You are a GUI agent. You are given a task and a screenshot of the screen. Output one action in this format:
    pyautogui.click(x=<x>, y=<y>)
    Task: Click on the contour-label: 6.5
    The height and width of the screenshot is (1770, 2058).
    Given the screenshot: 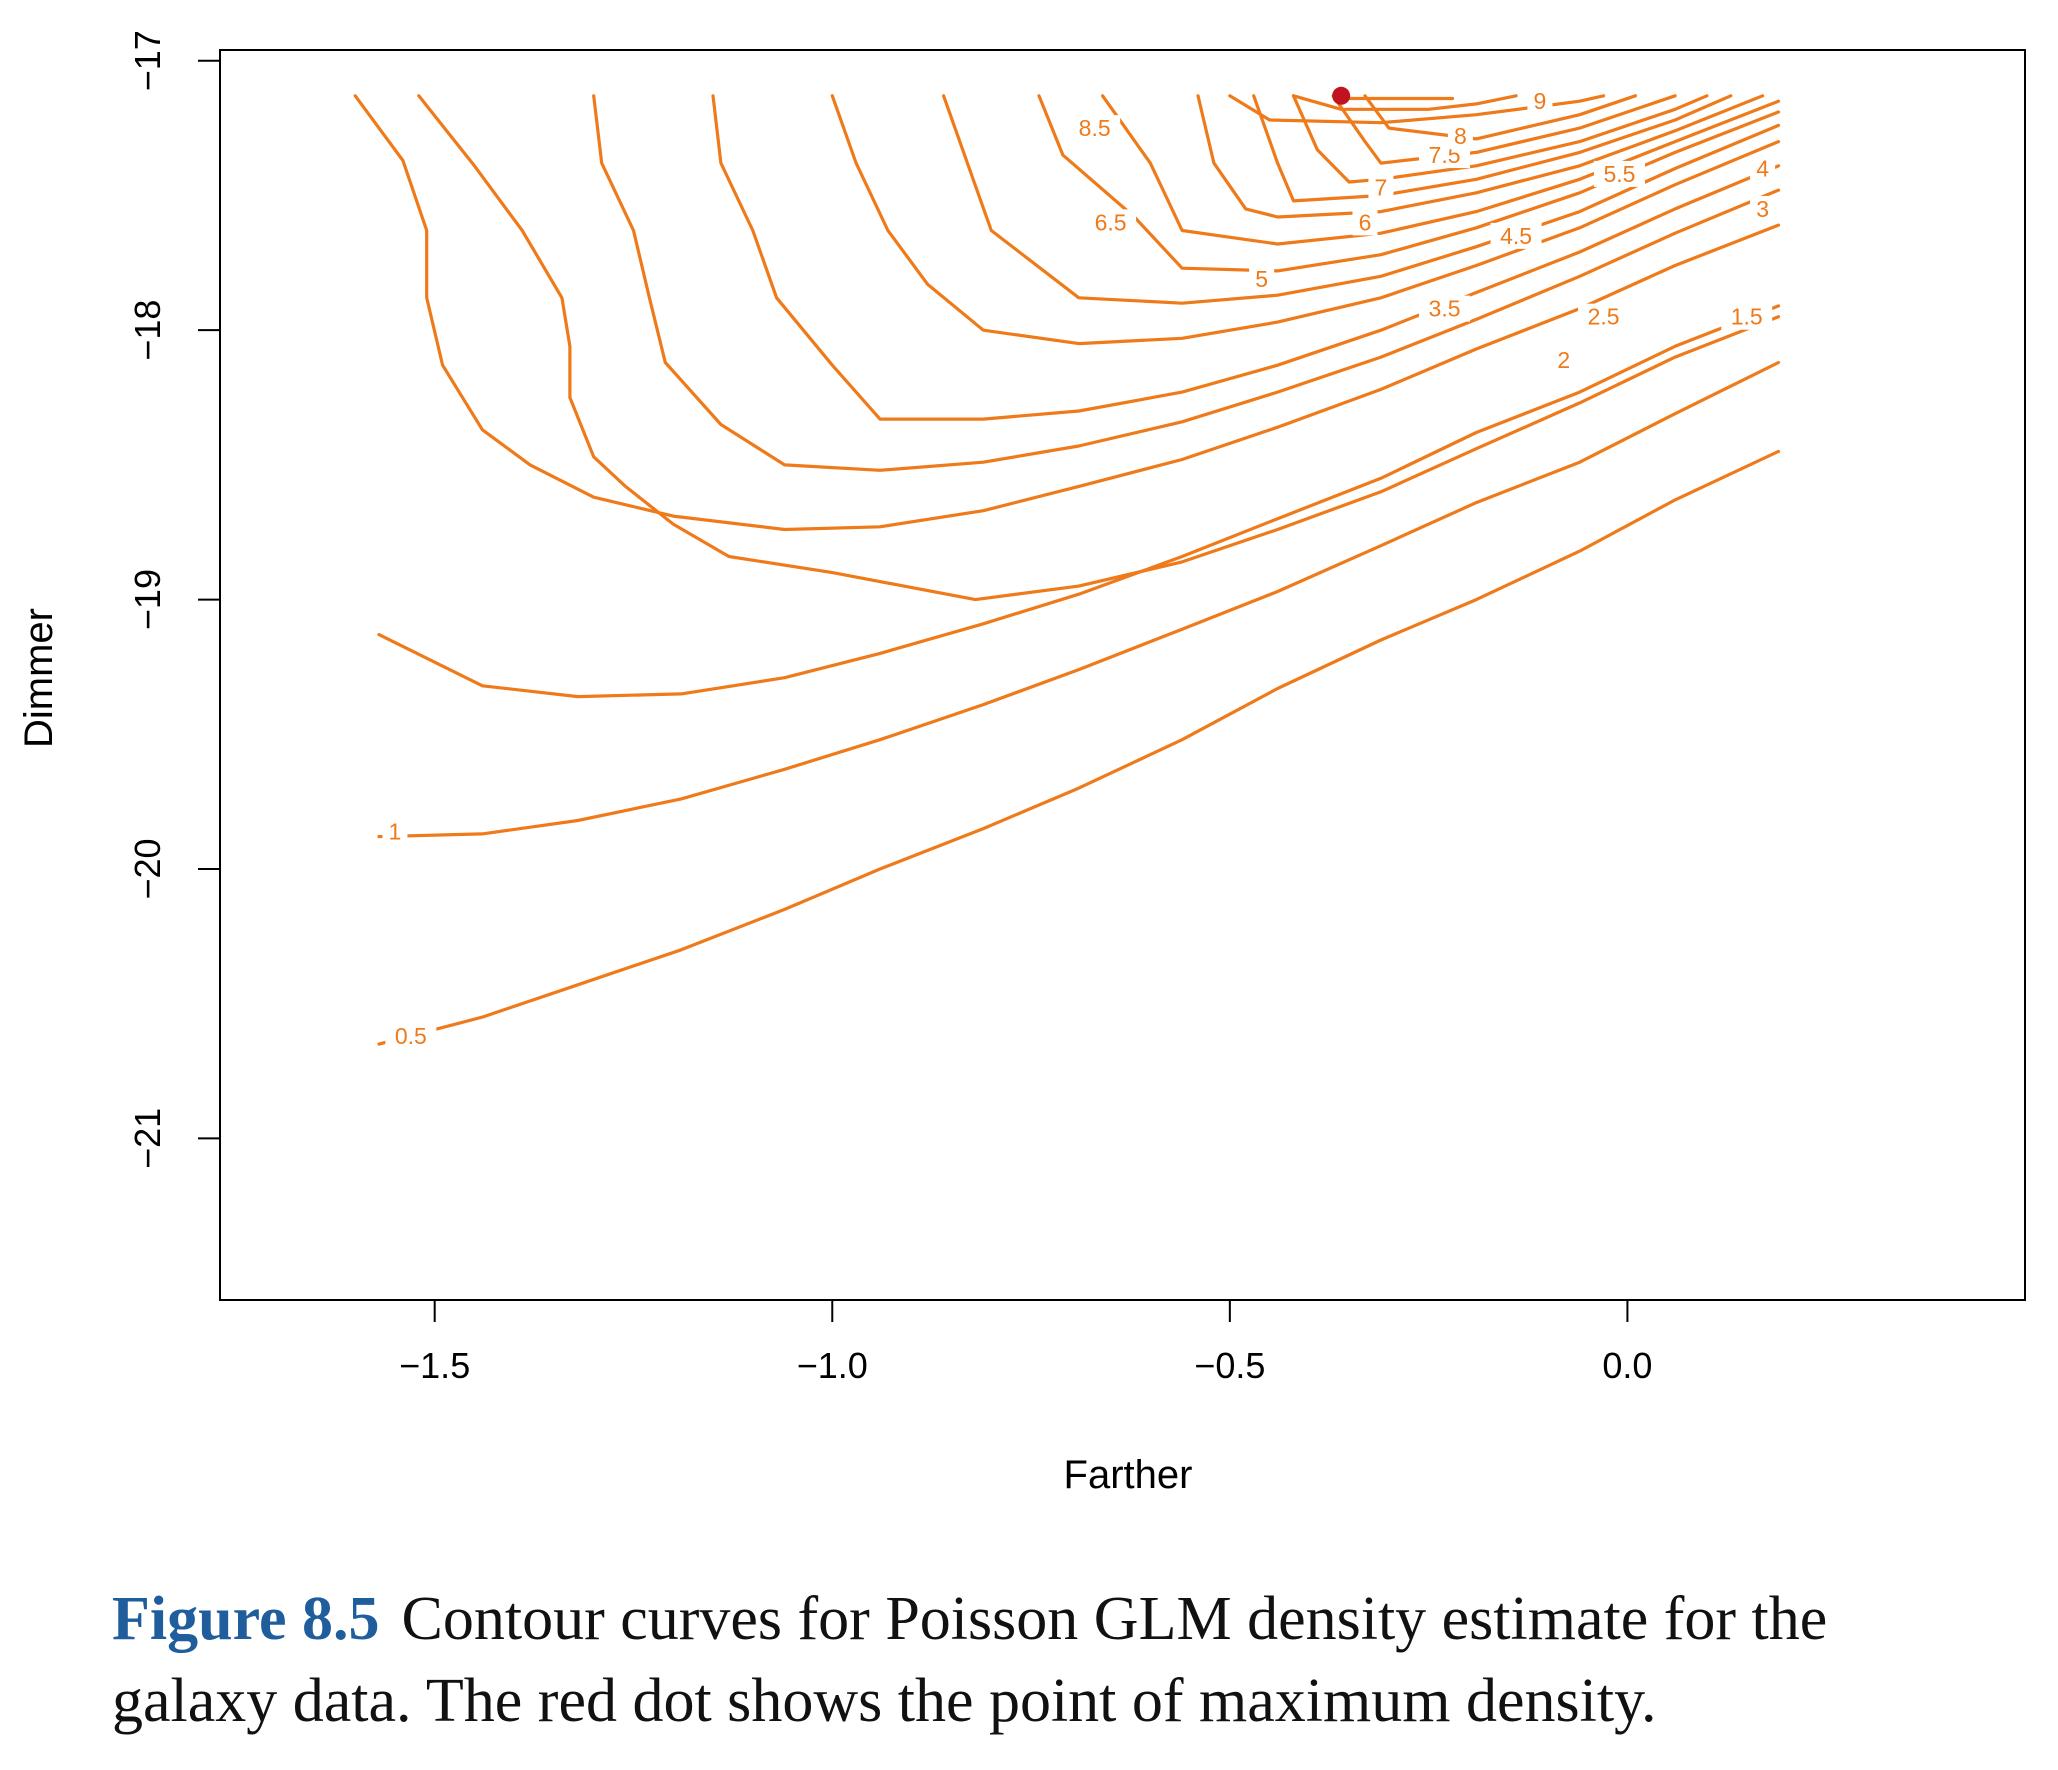 What is the action you would take?
    pyautogui.click(x=1111, y=222)
    